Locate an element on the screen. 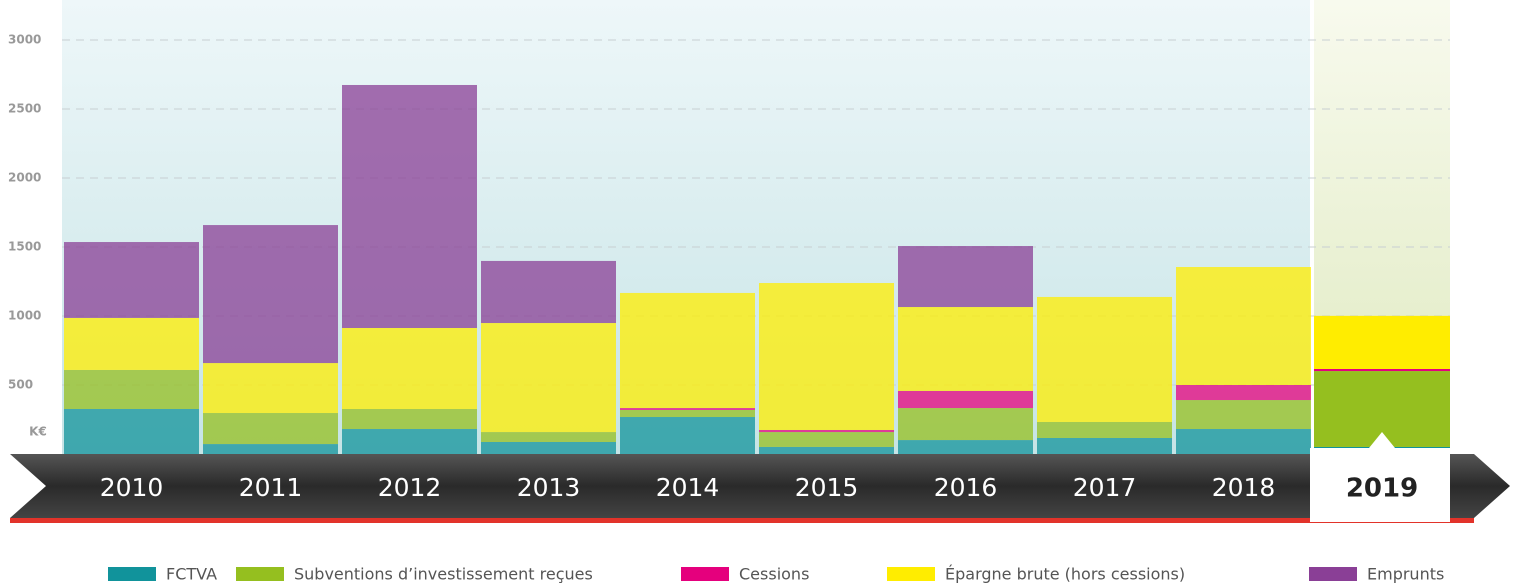  y-tick-label: 1500 is located at coordinates (24, 247).